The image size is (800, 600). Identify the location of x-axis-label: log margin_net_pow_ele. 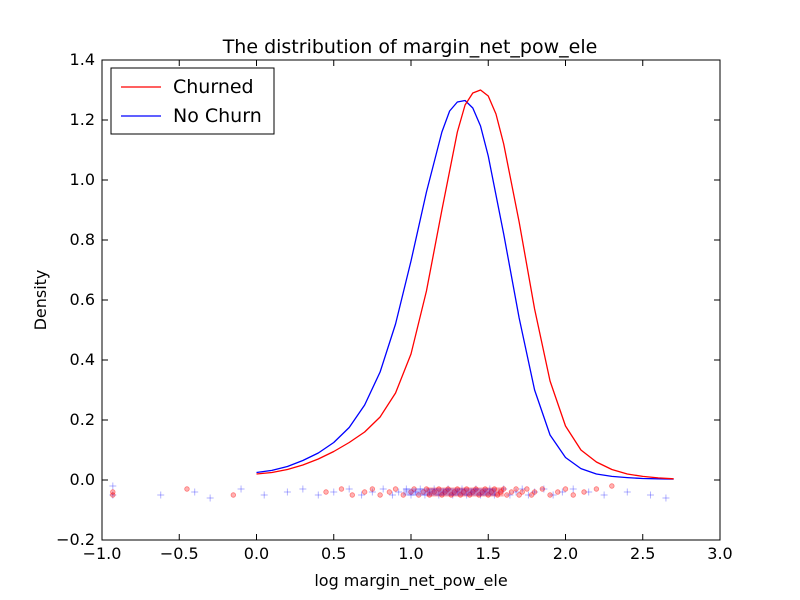
(410, 581).